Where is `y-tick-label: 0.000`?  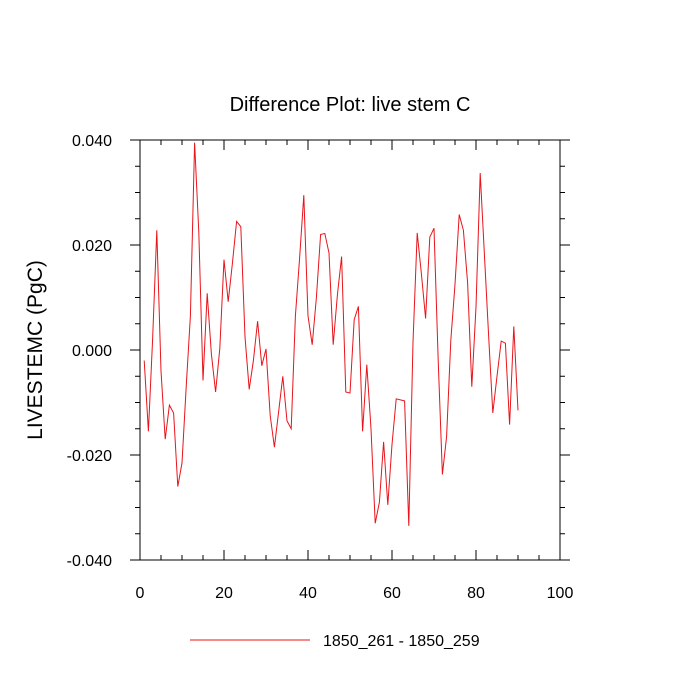
y-tick-label: 0.000 is located at coordinates (92, 351).